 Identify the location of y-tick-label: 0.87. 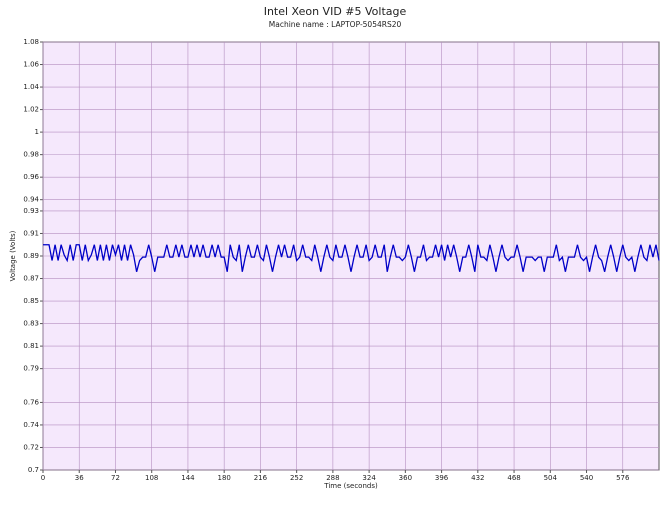
(31, 279).